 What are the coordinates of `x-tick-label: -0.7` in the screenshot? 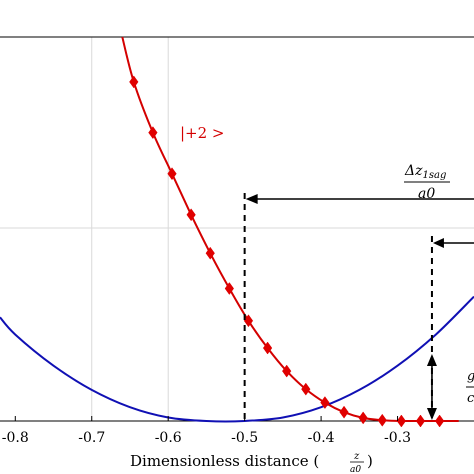 It's located at (91, 438).